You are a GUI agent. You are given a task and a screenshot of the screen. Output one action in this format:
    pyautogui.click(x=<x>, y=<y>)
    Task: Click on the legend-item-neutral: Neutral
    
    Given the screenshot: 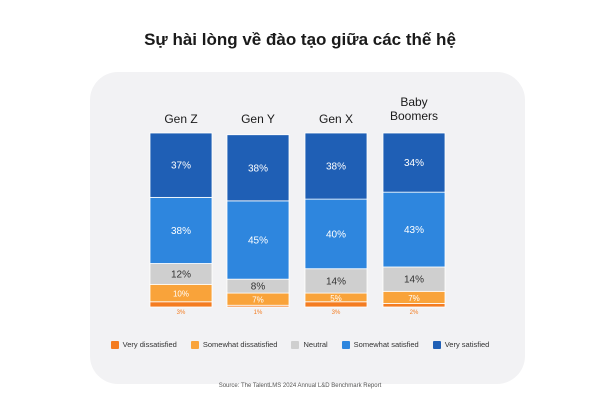 What is the action you would take?
    pyautogui.click(x=309, y=344)
    